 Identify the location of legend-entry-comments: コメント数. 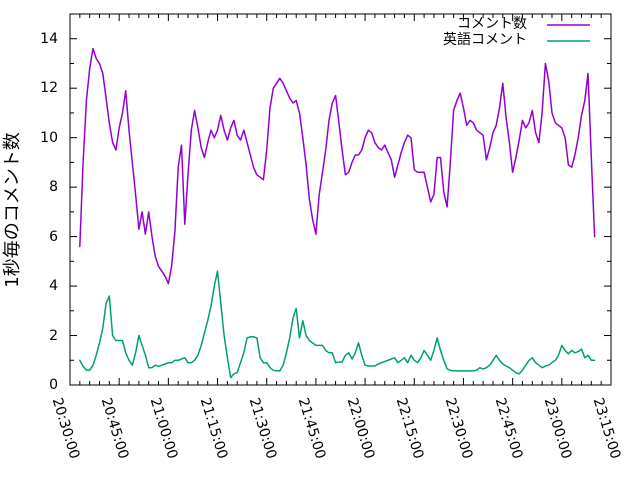
(492, 24).